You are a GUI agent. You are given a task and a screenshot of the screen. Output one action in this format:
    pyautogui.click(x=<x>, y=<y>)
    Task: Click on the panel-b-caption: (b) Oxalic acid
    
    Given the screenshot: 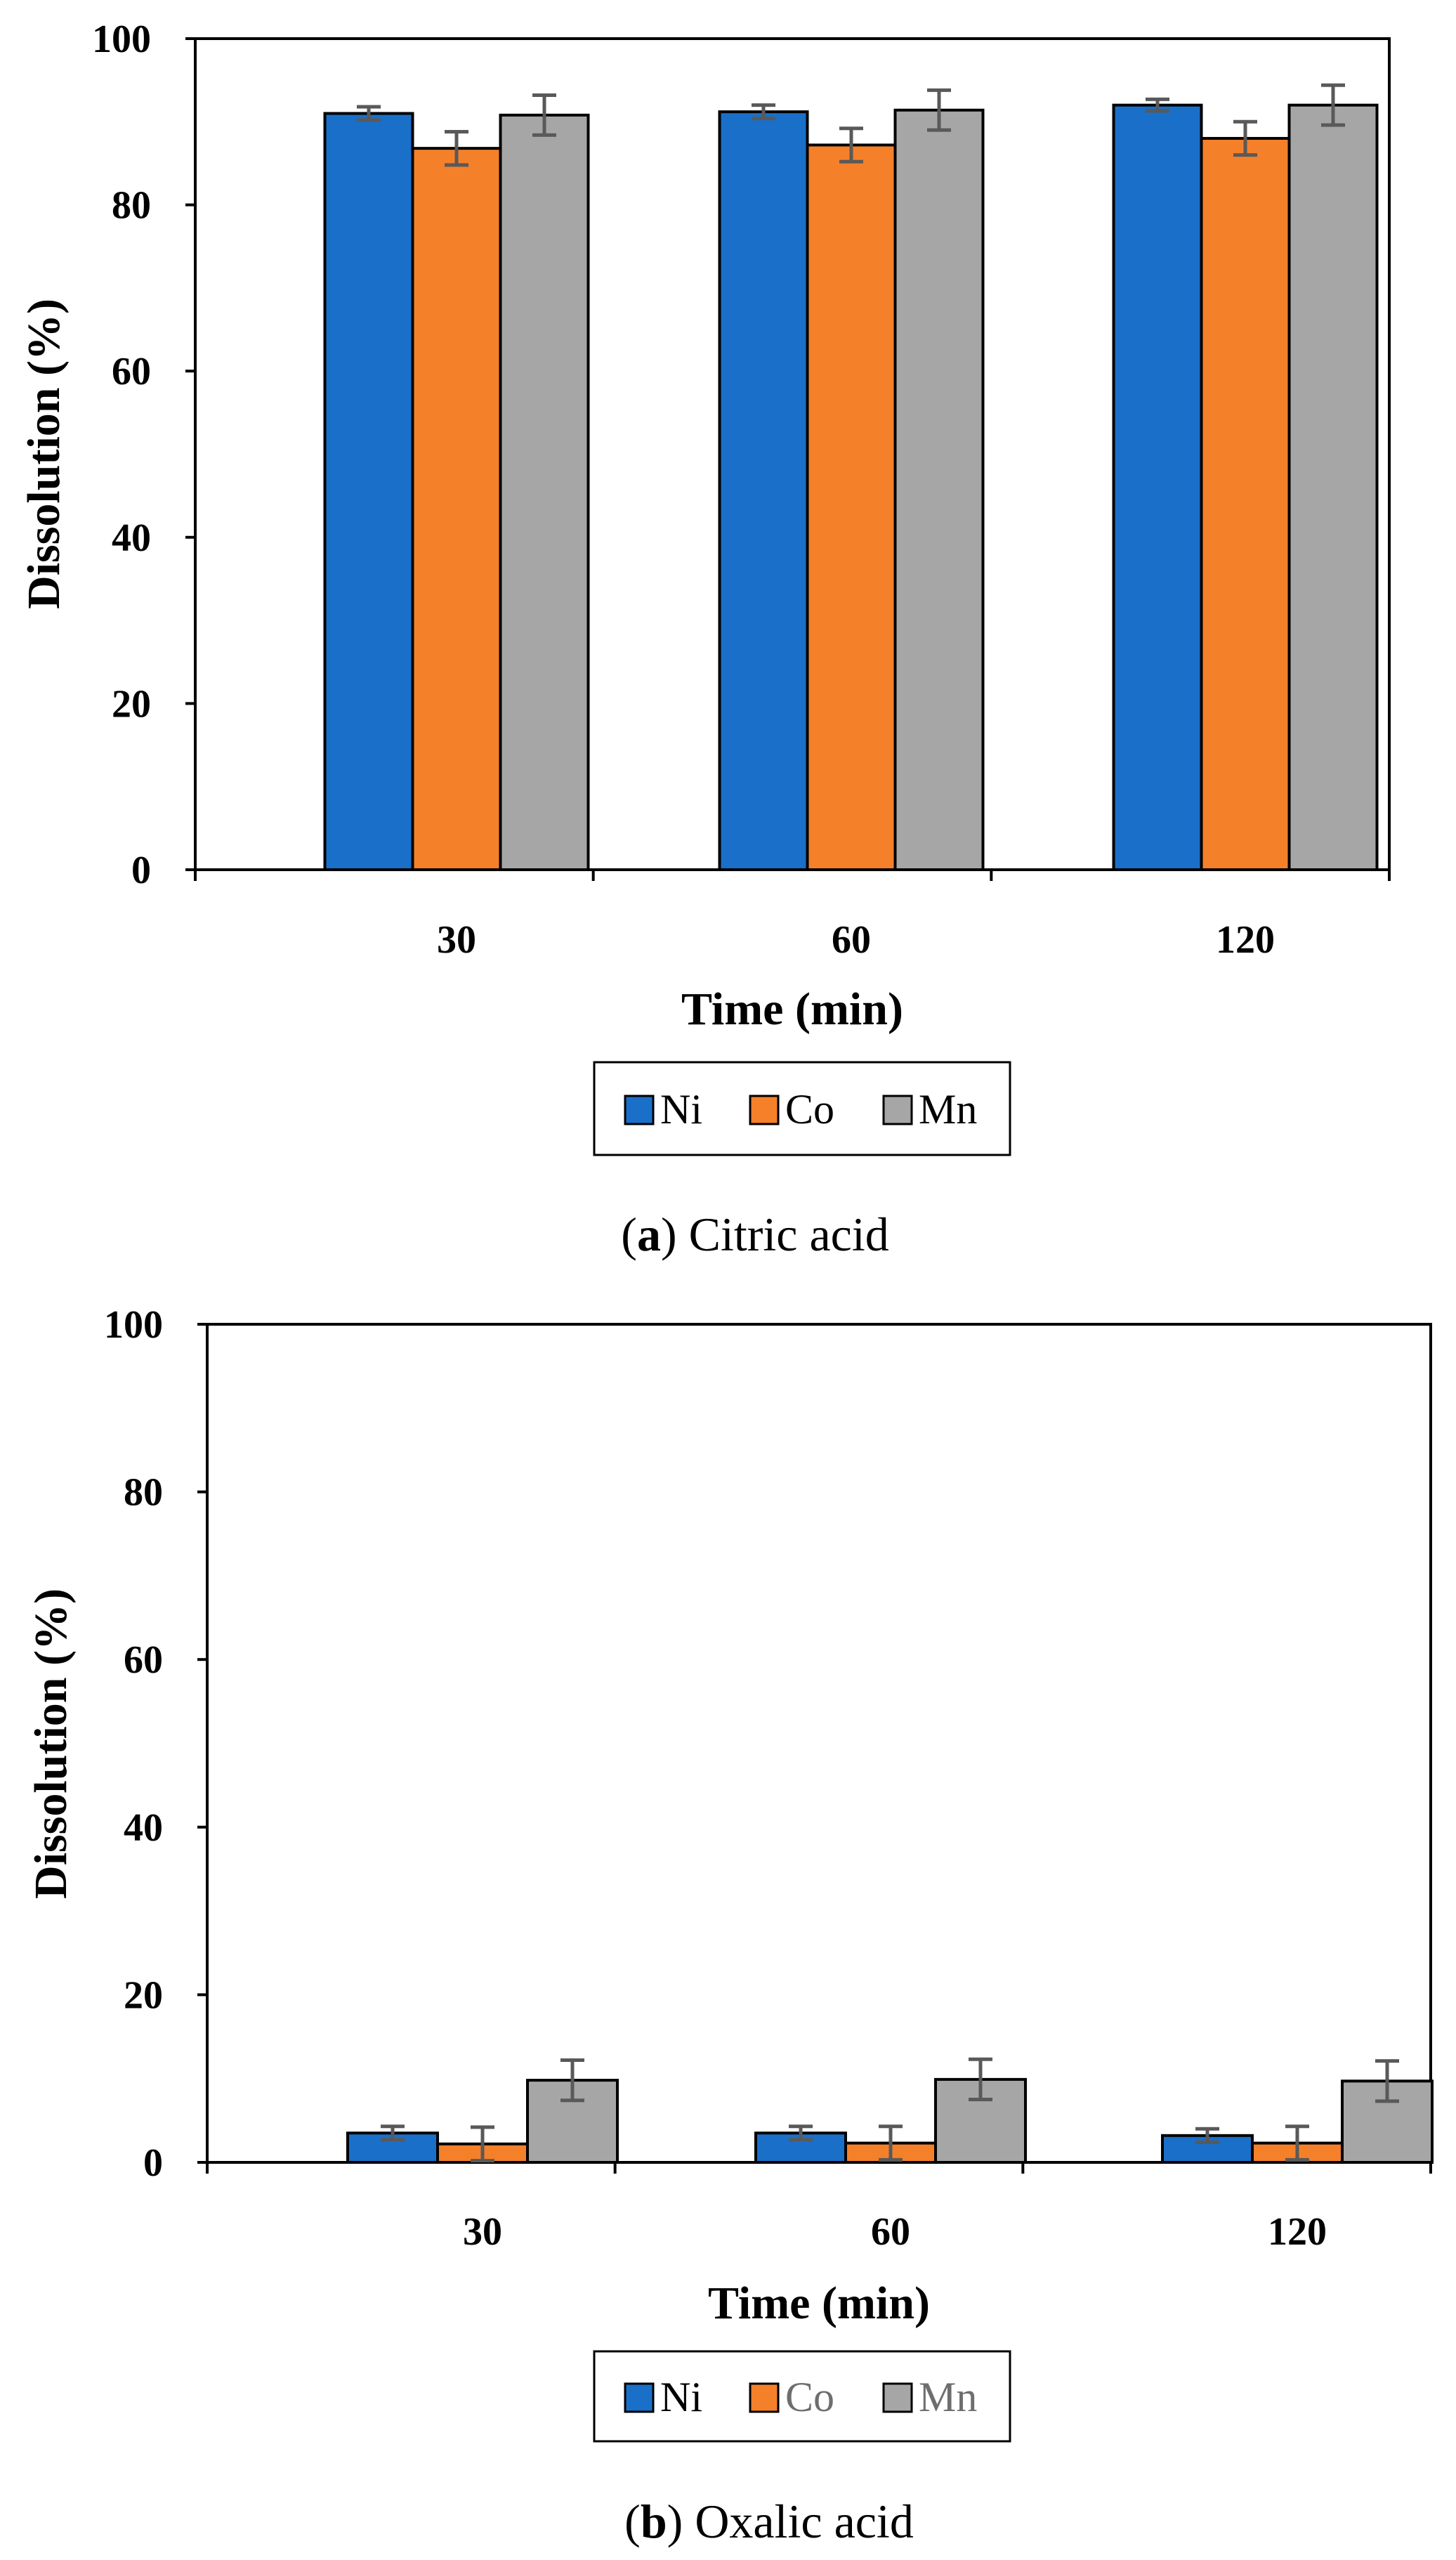 What is the action you would take?
    pyautogui.click(x=769, y=2521)
    